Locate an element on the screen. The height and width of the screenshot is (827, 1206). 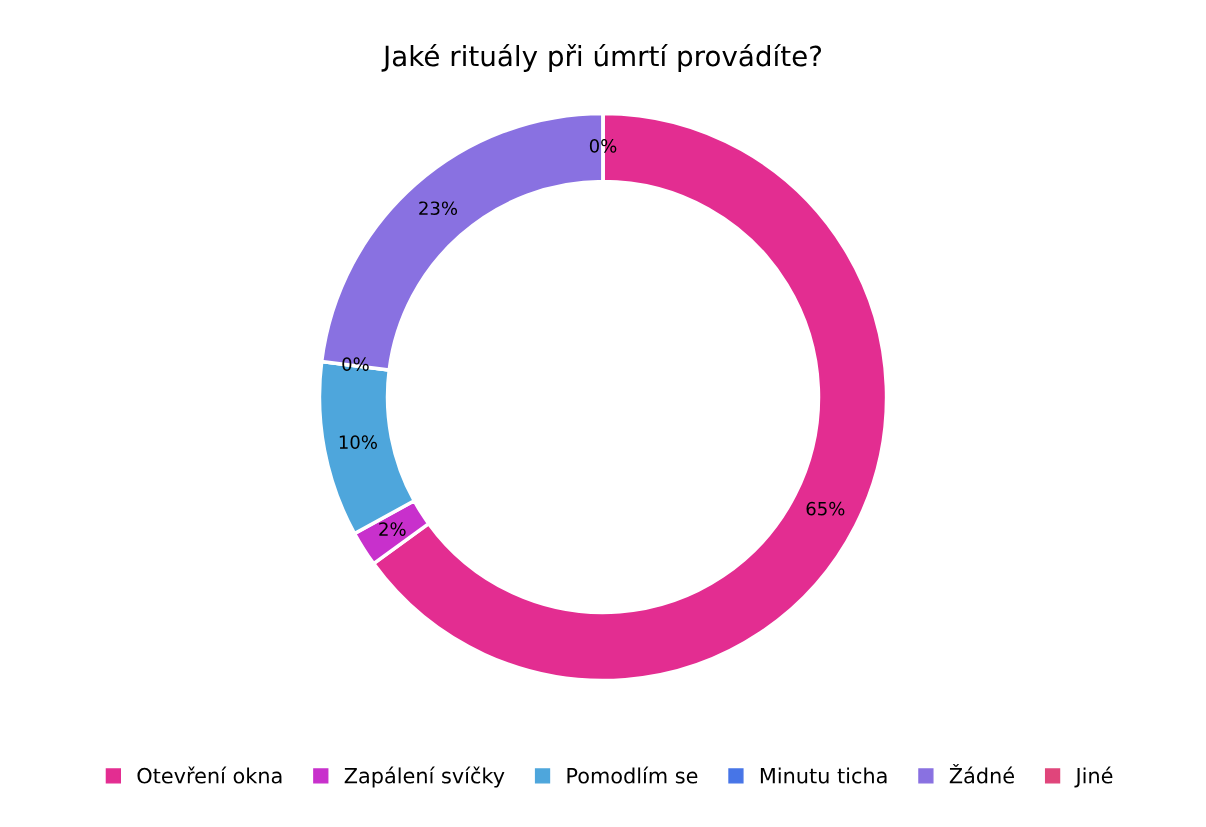
legend-label: Zapálení svíčky is located at coordinates (424, 777).